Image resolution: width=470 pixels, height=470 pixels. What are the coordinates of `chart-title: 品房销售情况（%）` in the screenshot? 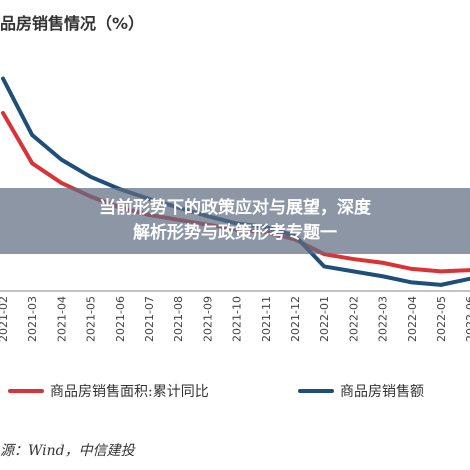 It's located at (72, 23).